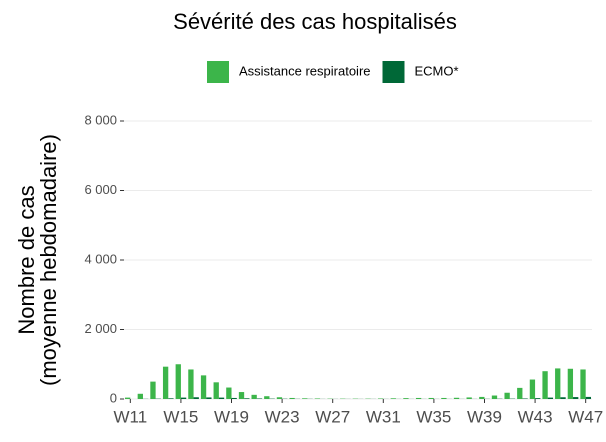 The width and height of the screenshot is (606, 442). I want to click on y-axis-title: Nombre de cas (moyenne hebdomadaire), so click(37, 260).